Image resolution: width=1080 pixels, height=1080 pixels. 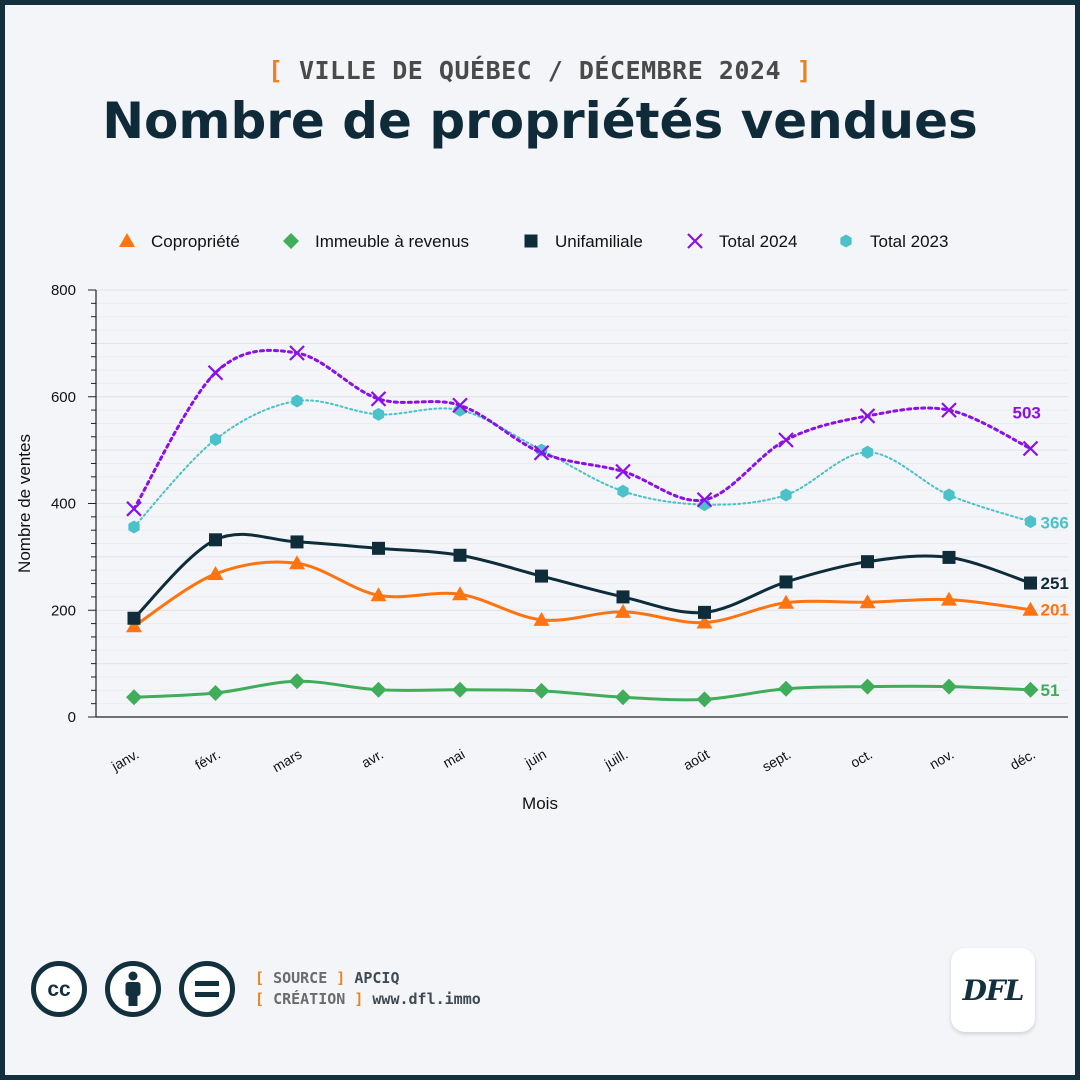 I want to click on series-total-2023: 366, so click(x=598, y=464).